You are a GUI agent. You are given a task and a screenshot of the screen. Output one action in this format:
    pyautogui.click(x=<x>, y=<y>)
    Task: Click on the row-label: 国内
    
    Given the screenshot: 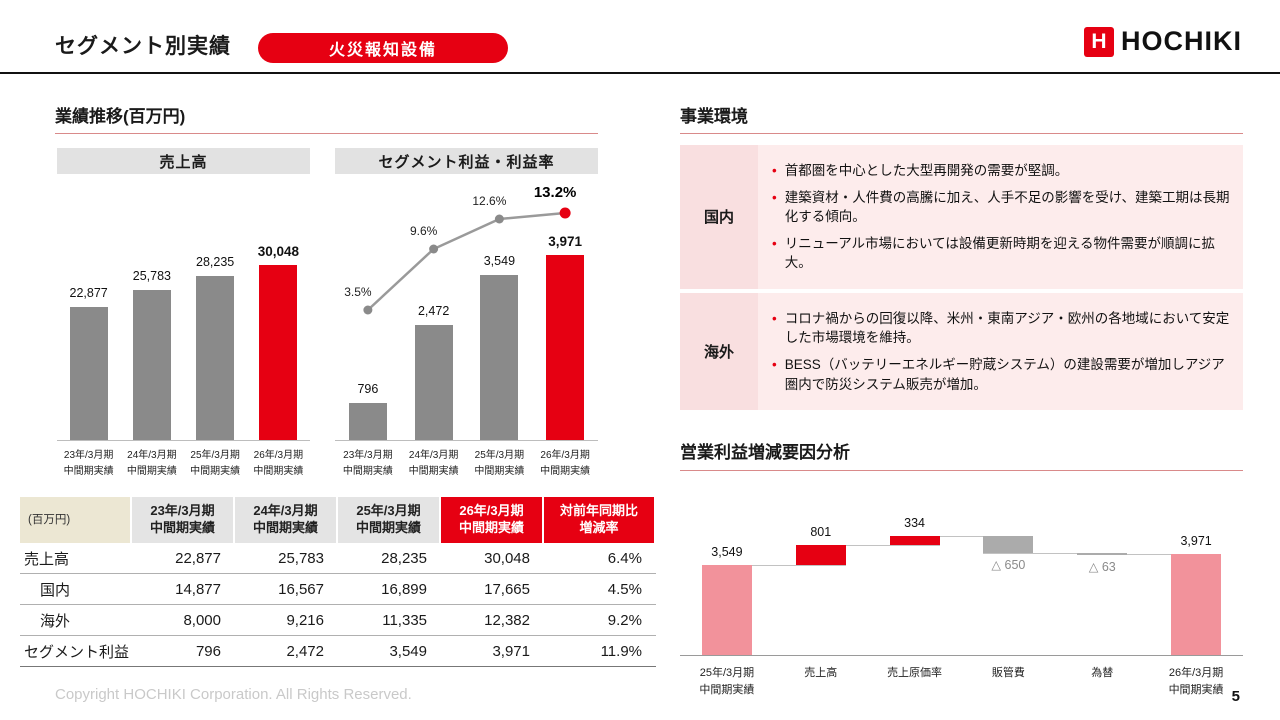 What is the action you would take?
    pyautogui.click(x=76, y=589)
    